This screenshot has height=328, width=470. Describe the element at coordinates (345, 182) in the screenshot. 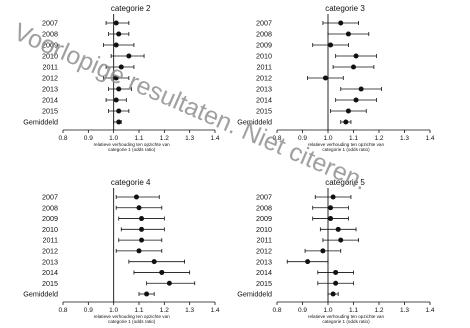

I see `panel-title: categorie 5` at that location.